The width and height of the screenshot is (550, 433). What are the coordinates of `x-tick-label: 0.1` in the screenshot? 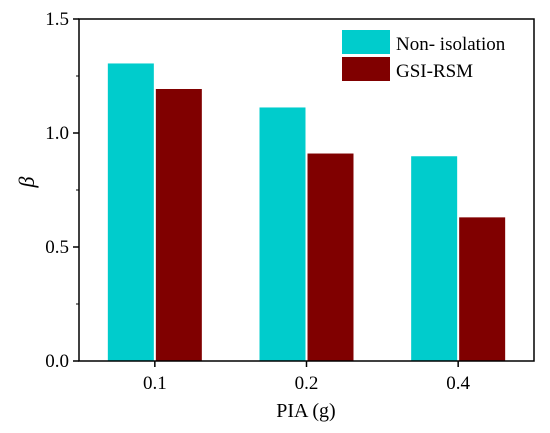 It's located at (155, 383).